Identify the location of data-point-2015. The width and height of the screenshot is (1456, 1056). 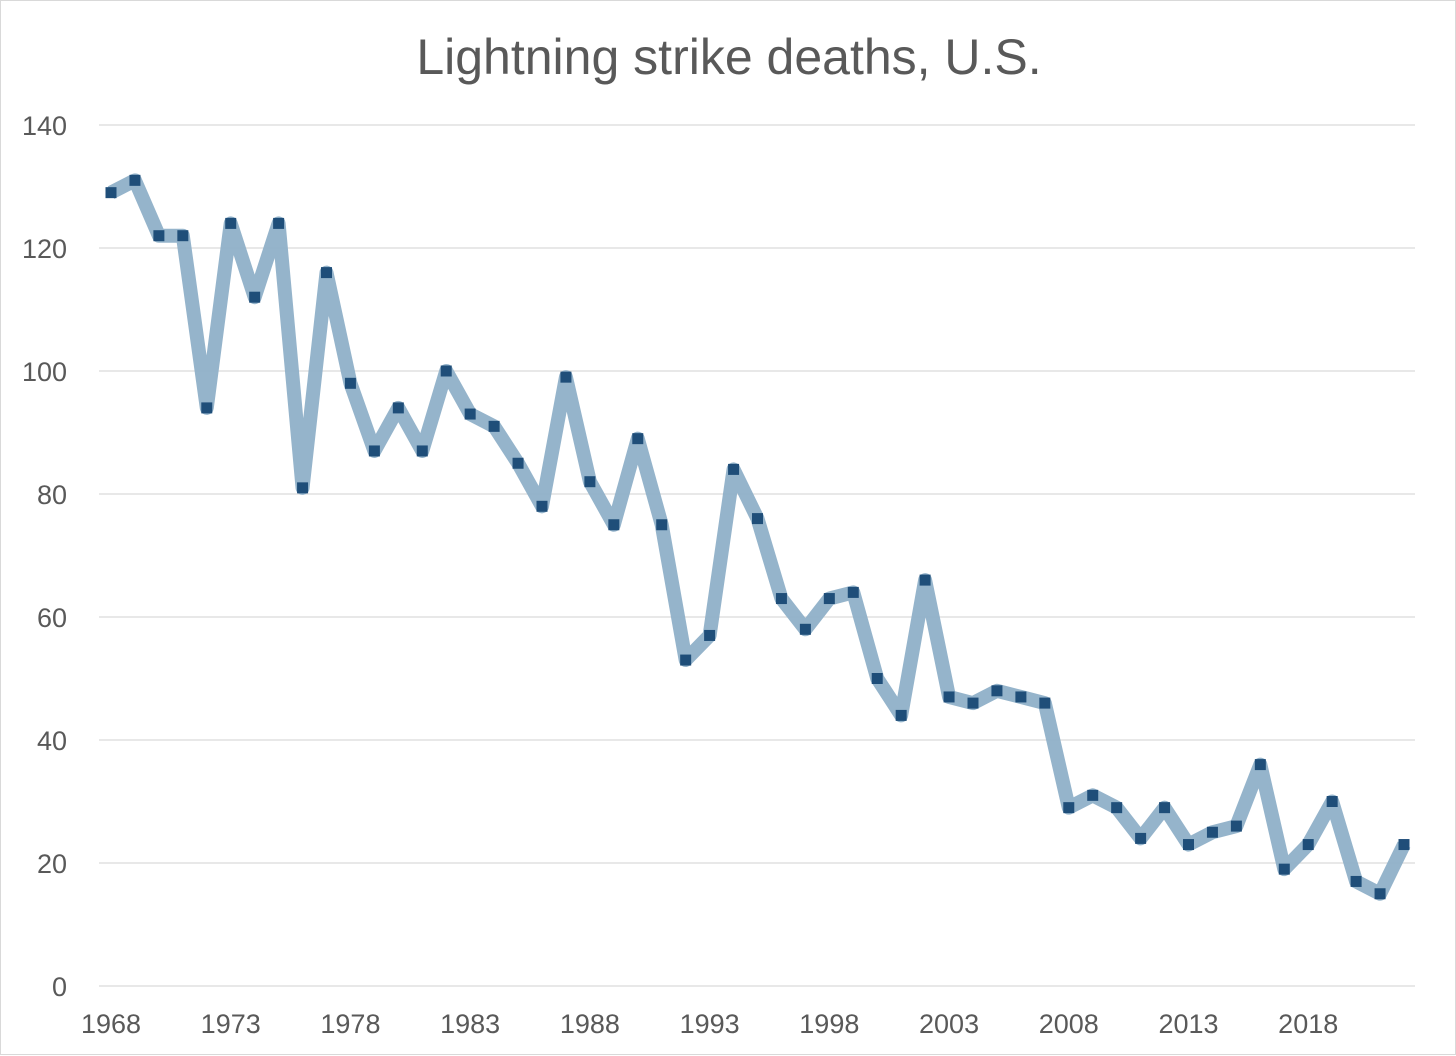
(1236, 826).